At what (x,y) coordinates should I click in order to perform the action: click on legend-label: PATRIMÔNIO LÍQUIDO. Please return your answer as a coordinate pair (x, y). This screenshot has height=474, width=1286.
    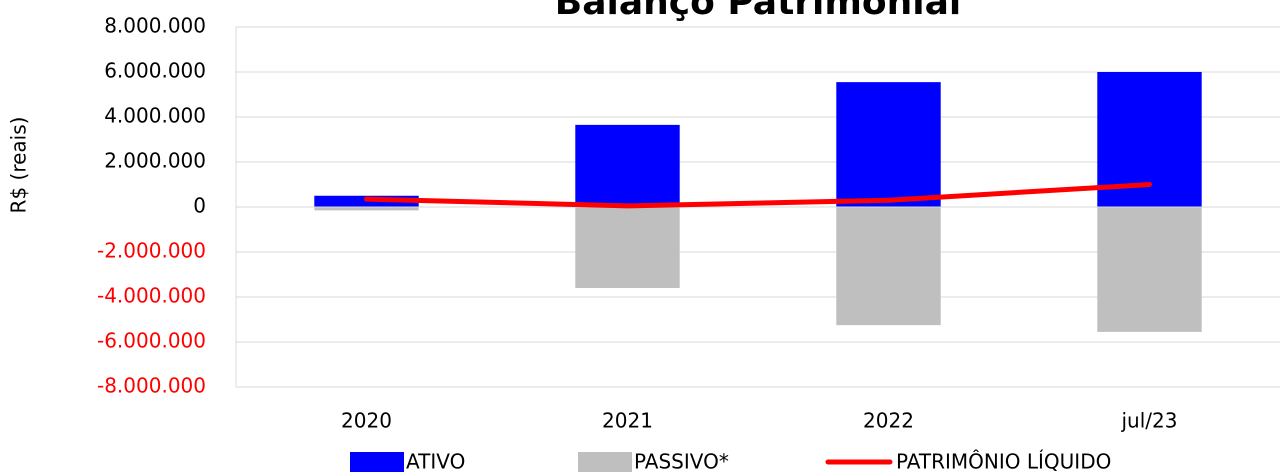
    Looking at the image, I should click on (1003, 462).